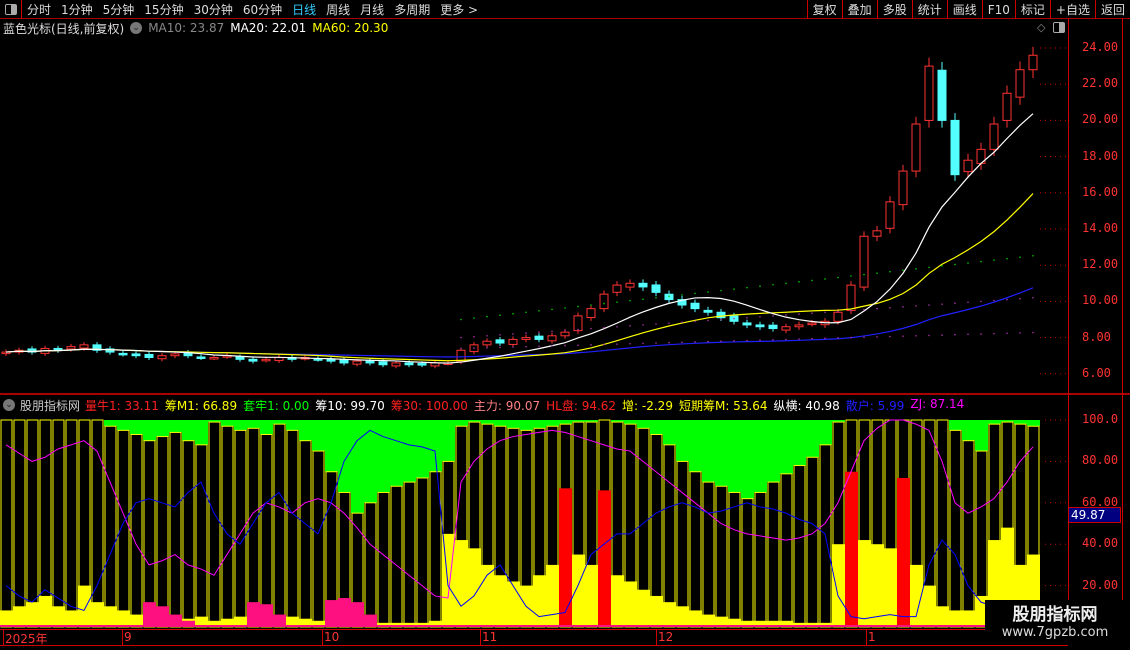 The height and width of the screenshot is (650, 1130). Describe the element at coordinates (1126, 325) in the screenshot. I see `right-side-strip` at that location.